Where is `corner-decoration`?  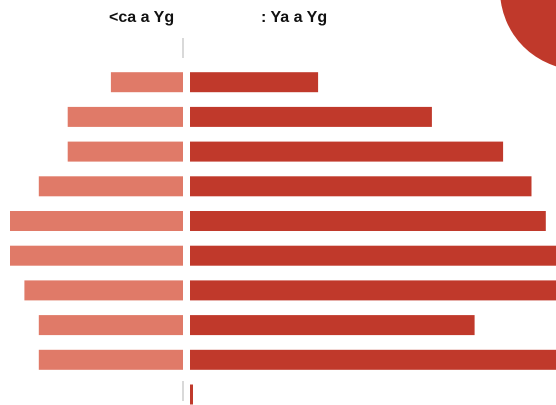
corner-decoration is located at coordinates (528, 33).